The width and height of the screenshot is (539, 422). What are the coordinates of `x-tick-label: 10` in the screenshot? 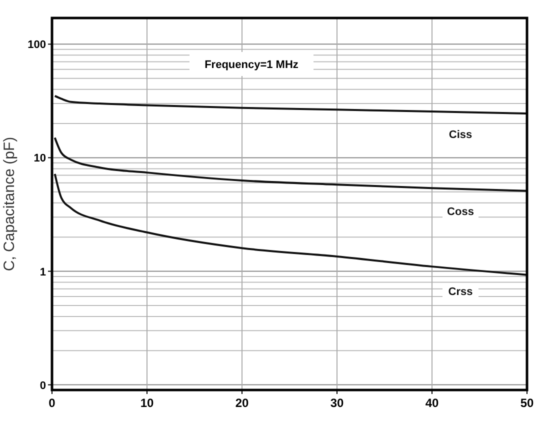 It's located at (147, 403).